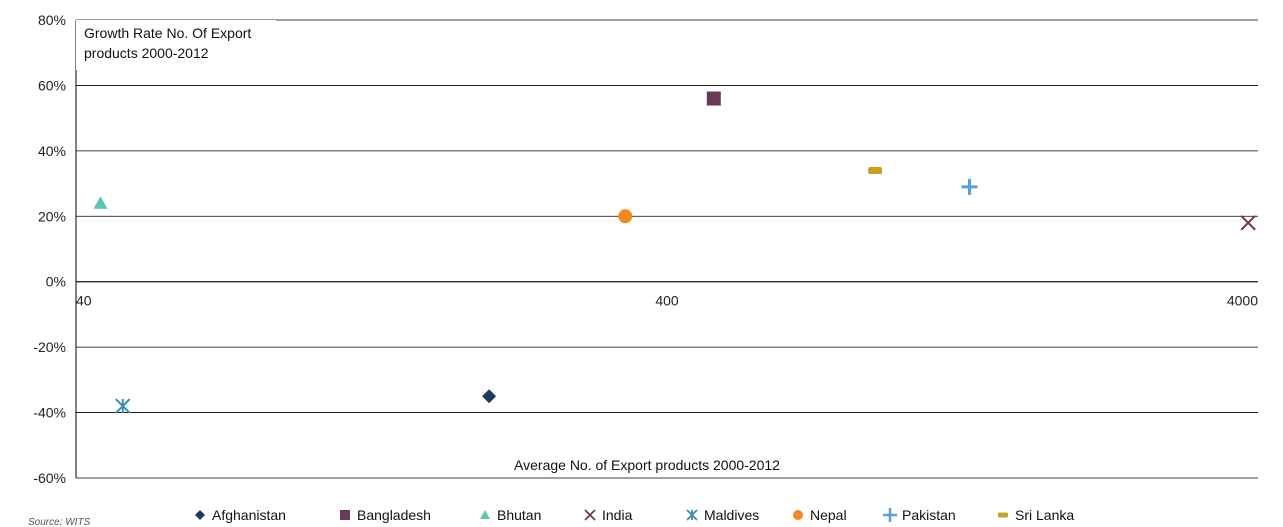  Describe the element at coordinates (52, 151) in the screenshot. I see `y-tick-label: 40%` at that location.